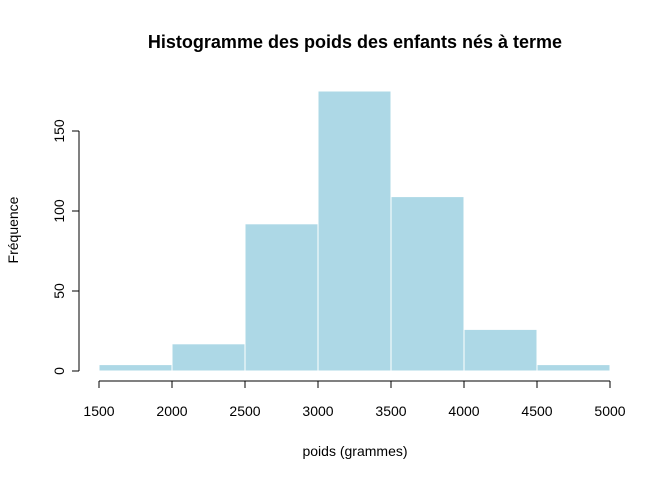 The image size is (672, 480). Describe the element at coordinates (135, 368) in the screenshot. I see `histogram-bar-1500-2000` at that location.